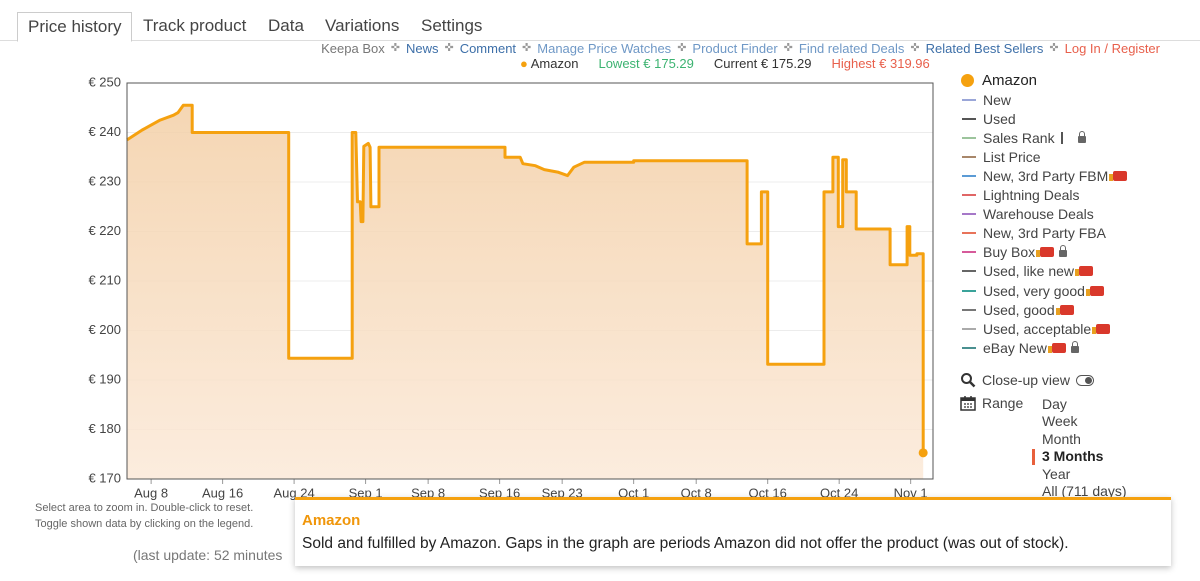 The image size is (1200, 581). Describe the element at coordinates (1019, 309) in the screenshot. I see `legend-label: Used, good` at that location.